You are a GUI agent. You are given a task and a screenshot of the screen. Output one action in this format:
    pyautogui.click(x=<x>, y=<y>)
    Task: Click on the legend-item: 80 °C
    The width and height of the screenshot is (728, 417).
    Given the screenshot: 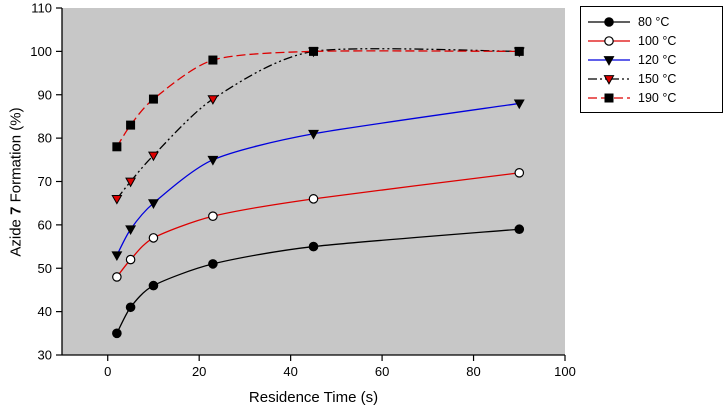 What is the action you would take?
    pyautogui.click(x=651, y=21)
    